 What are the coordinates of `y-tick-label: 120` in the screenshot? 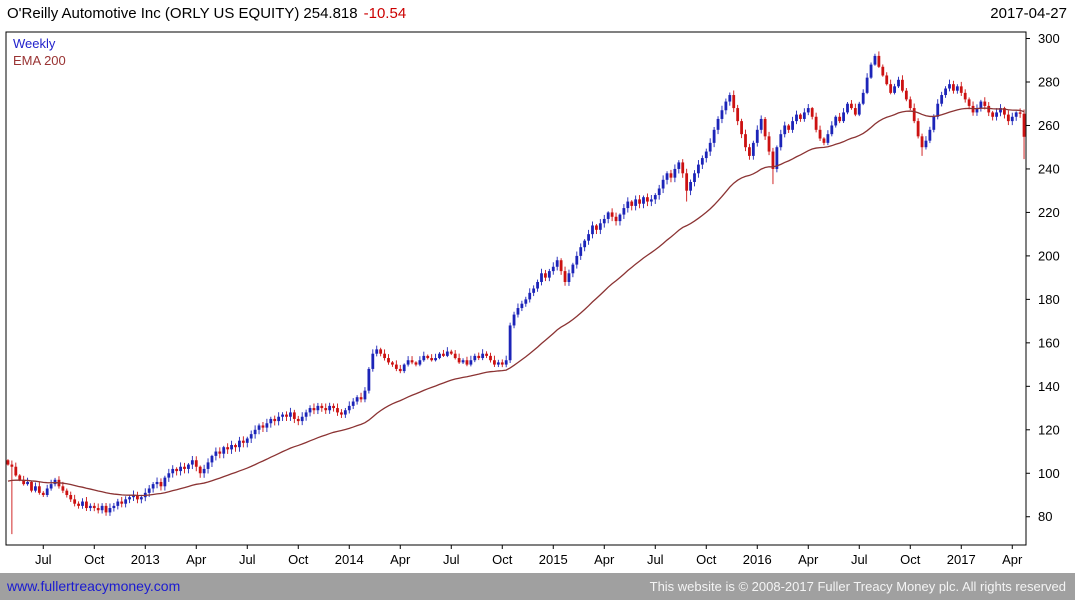 It's located at (1049, 429).